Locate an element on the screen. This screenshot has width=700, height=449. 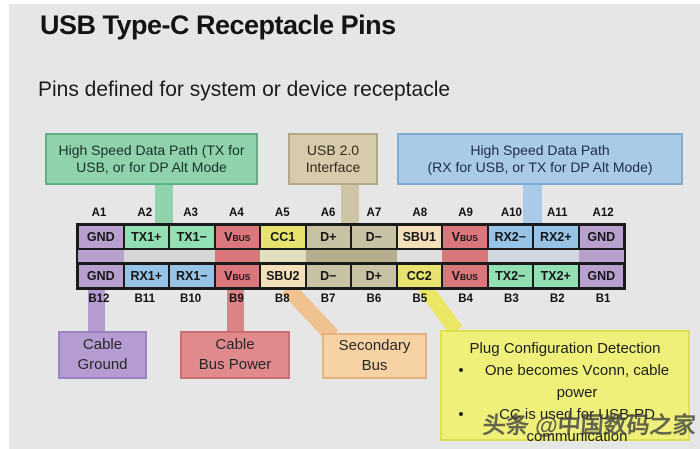
callout-secondary-bus-line1: Secondary is located at coordinates (374, 345).